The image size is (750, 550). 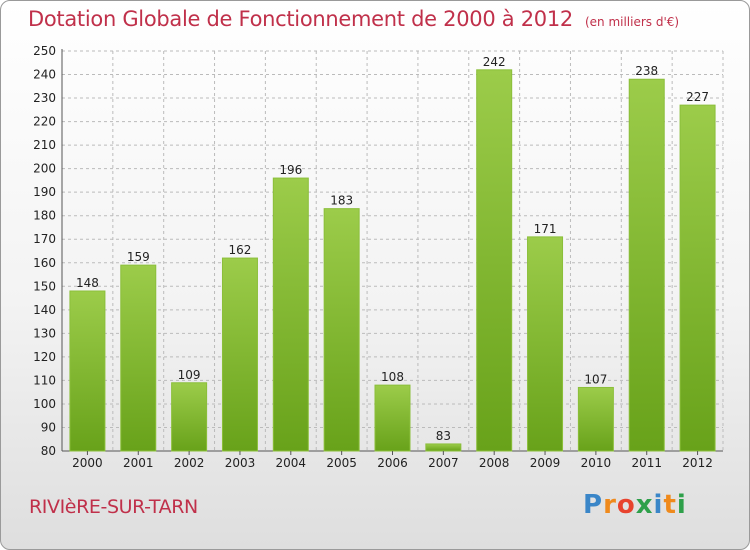 What do you see at coordinates (595, 379) in the screenshot?
I see `value-label-2010: 107` at bounding box center [595, 379].